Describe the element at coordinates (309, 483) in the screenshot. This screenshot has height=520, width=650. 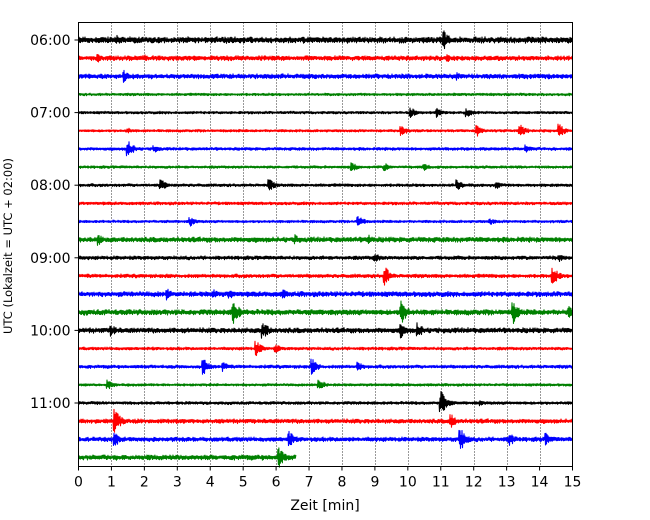
I see `x-tick-label: 7` at that location.